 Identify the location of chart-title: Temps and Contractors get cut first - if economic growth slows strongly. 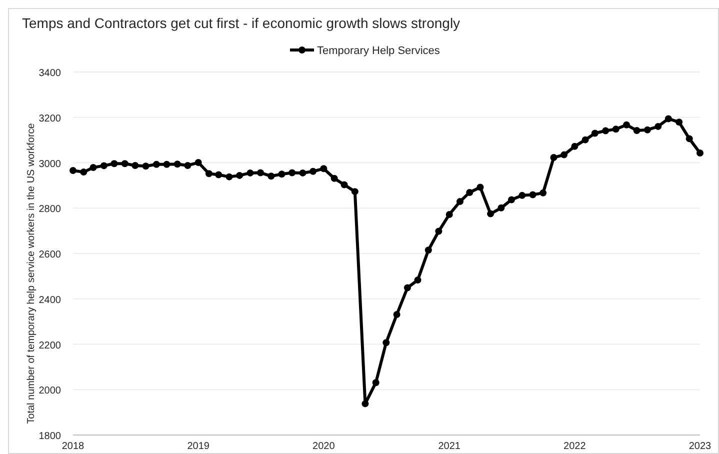
(241, 23).